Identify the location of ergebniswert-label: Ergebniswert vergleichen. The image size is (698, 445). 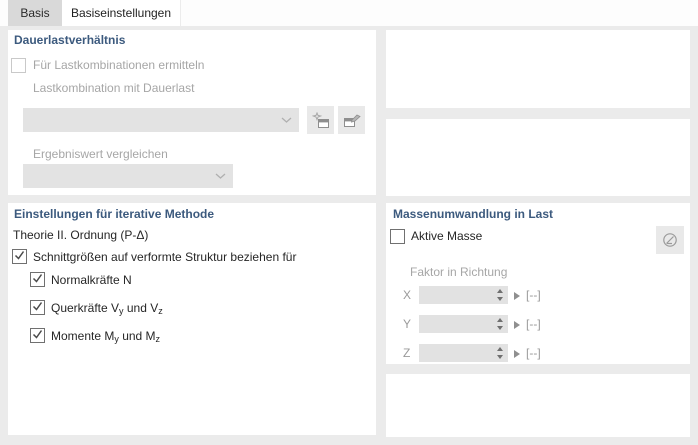
(100, 154).